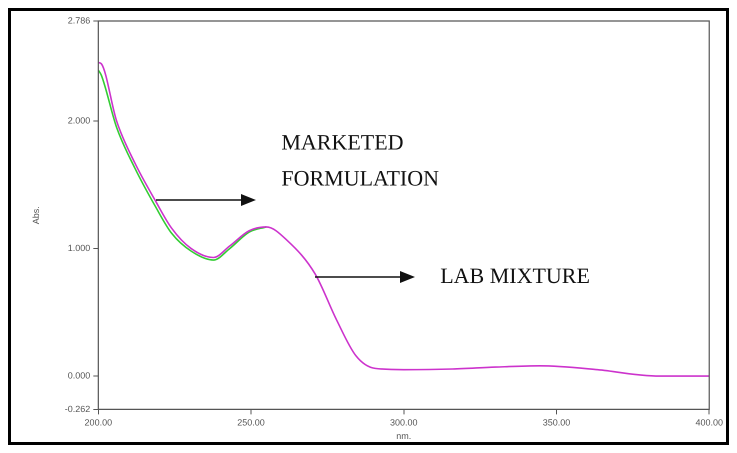  What do you see at coordinates (251, 422) in the screenshot?
I see `x-tick-label: 250.00` at bounding box center [251, 422].